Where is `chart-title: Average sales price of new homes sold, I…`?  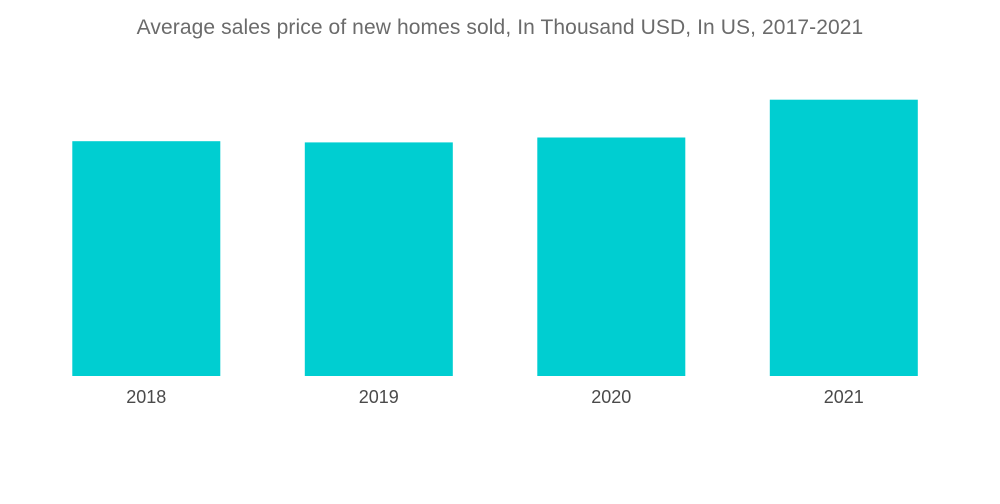 chart-title: Average sales price of new homes sold, I… is located at coordinates (500, 27).